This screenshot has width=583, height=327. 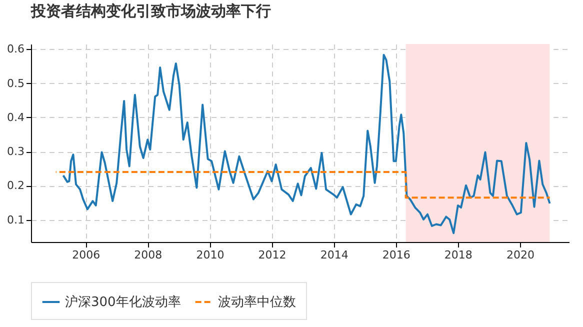 What do you see at coordinates (334, 255) in the screenshot?
I see `x-tick-label: 2014` at bounding box center [334, 255].